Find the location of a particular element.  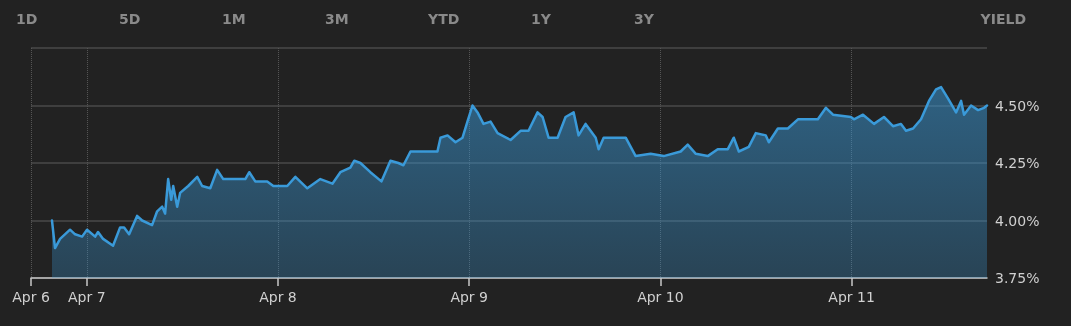

text: YTD is located at coordinates (443, 19).